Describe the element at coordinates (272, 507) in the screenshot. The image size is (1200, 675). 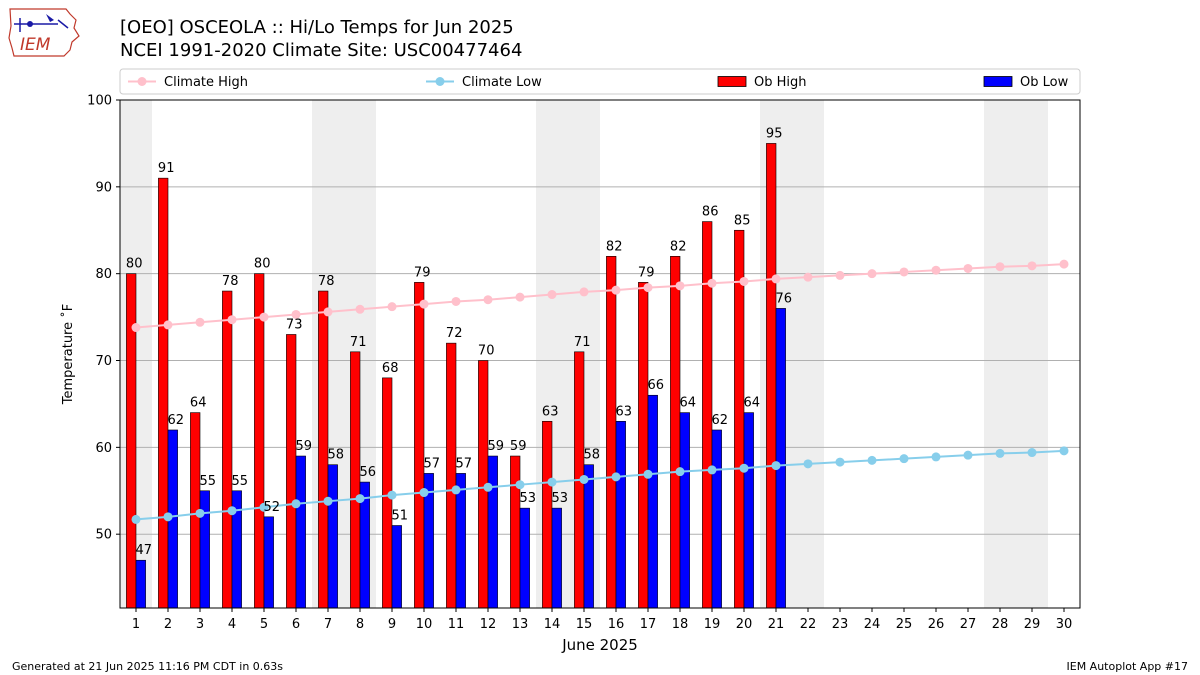
I see `ob-low-label: 52` at that location.